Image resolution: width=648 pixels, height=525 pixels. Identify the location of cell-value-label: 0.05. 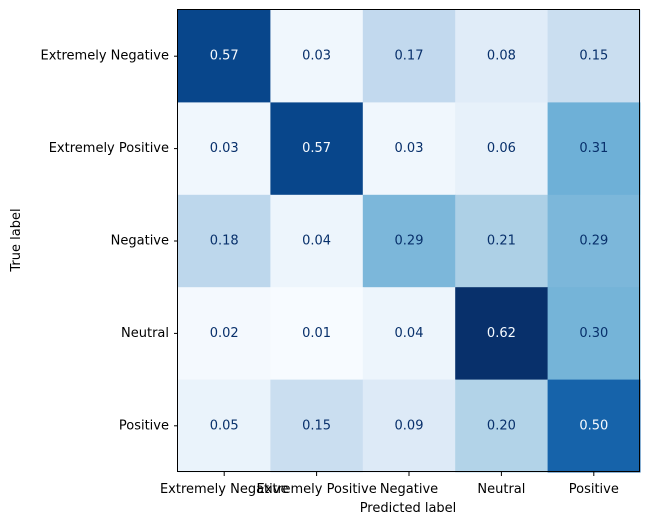
(224, 425).